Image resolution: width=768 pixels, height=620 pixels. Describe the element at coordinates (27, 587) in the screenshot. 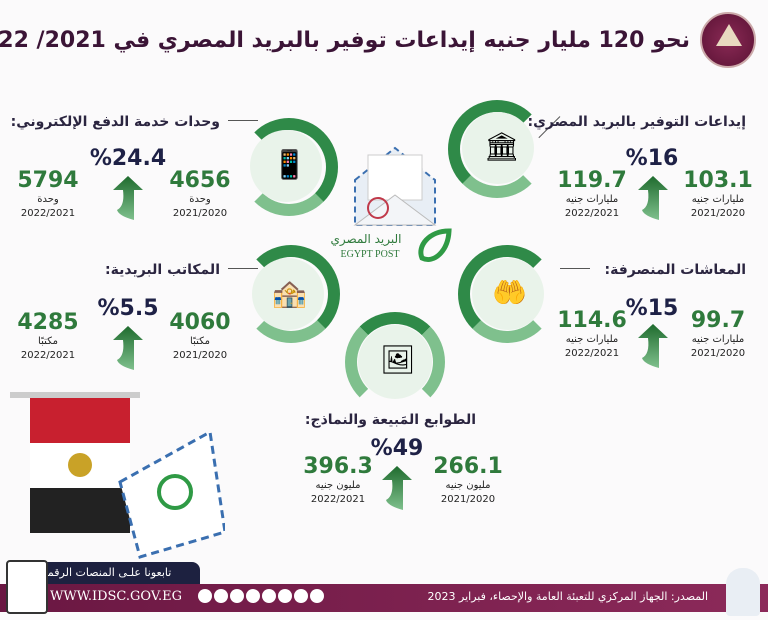

I see `qr-code` at that location.